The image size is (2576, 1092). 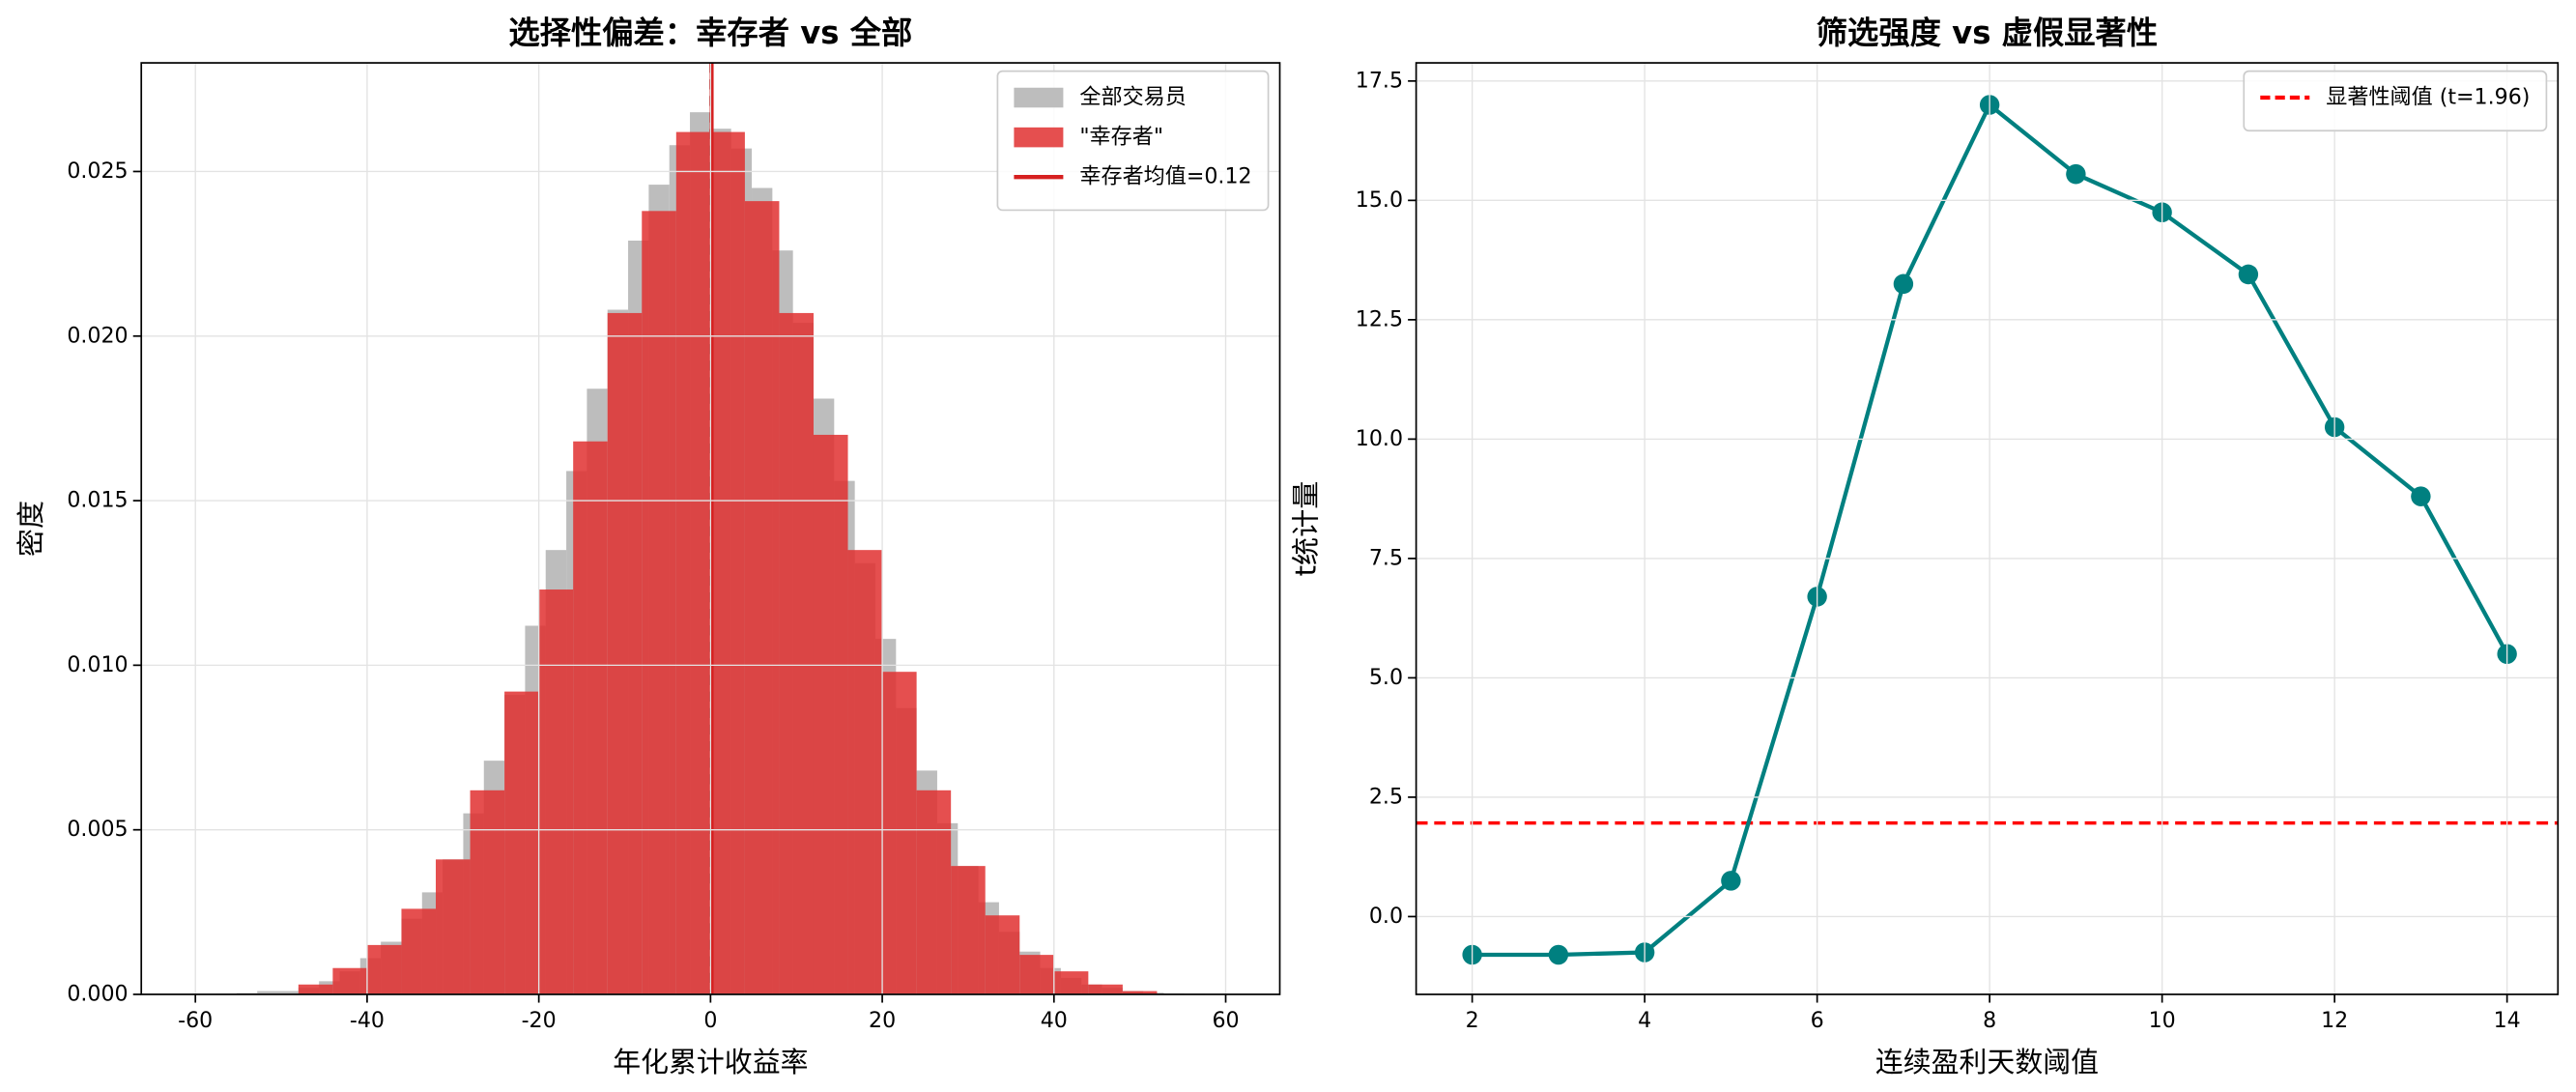 I want to click on legend: 全部交易员 "幸存者" 幸存者均值=0.12, so click(x=1133, y=141).